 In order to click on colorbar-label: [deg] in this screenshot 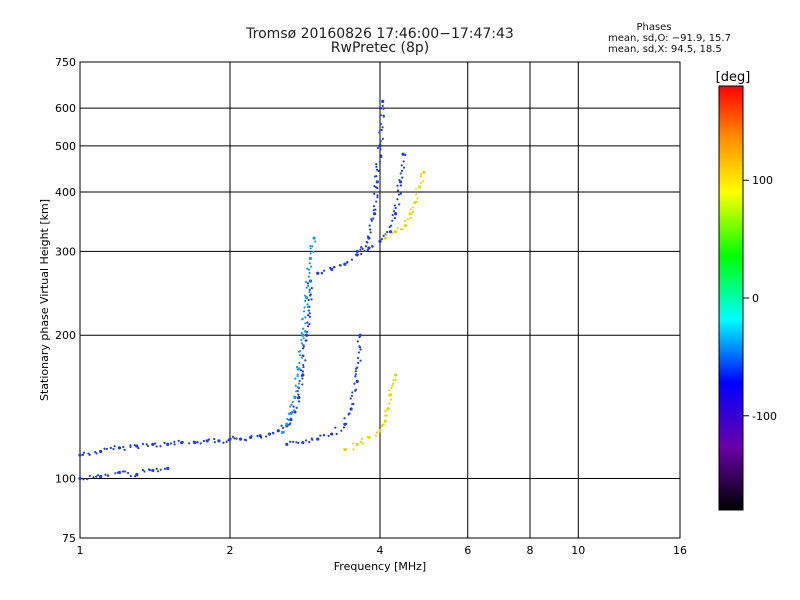, I will do `click(733, 77)`.